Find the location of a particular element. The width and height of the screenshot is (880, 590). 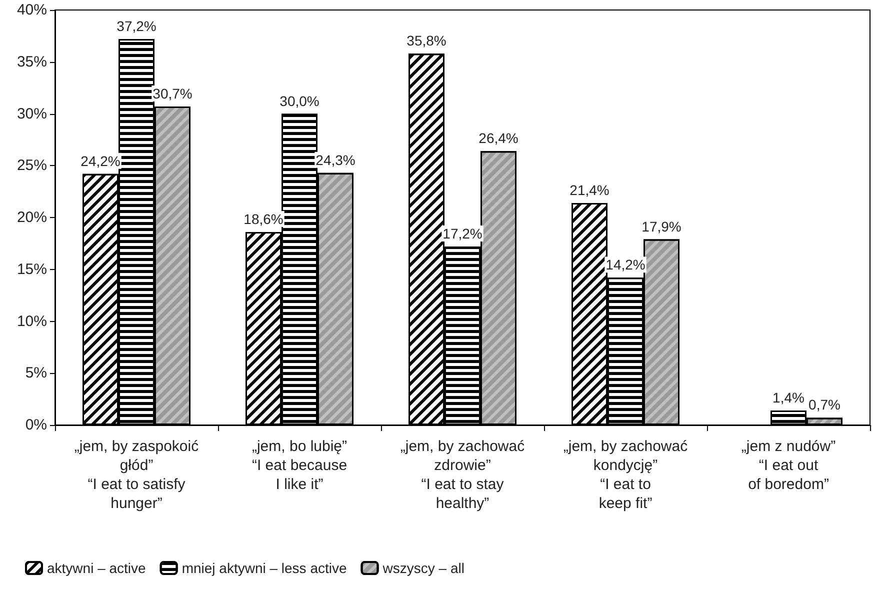

x-tick-label: „jem, by zachować kondycję” “I eat to keep fit” is located at coordinates (625, 475).